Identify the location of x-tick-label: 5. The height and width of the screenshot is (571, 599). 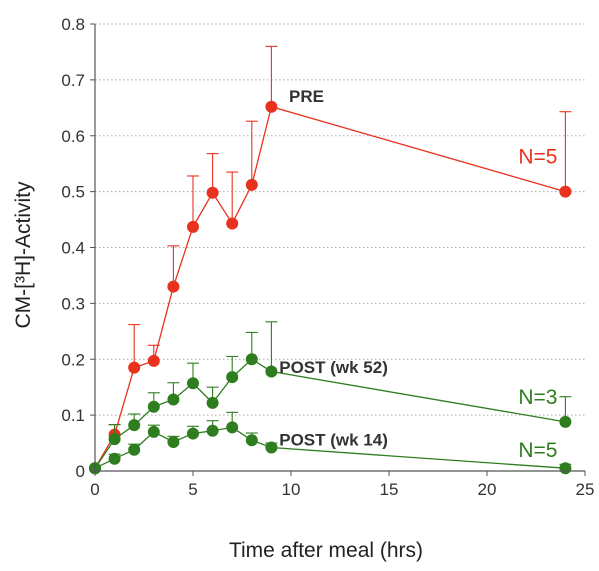
(192, 489).